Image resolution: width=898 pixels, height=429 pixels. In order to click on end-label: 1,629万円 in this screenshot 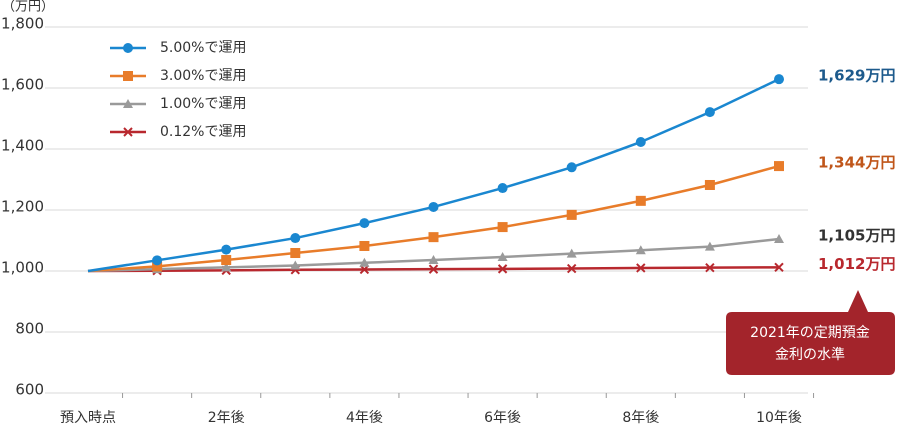, I will do `click(856, 76)`.